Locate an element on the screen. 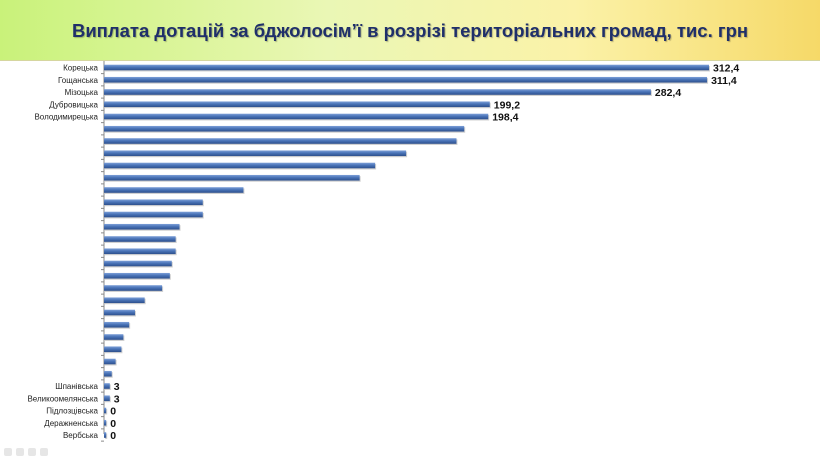 This screenshot has height=461, width=820. value-label: 282,4 is located at coordinates (668, 93).